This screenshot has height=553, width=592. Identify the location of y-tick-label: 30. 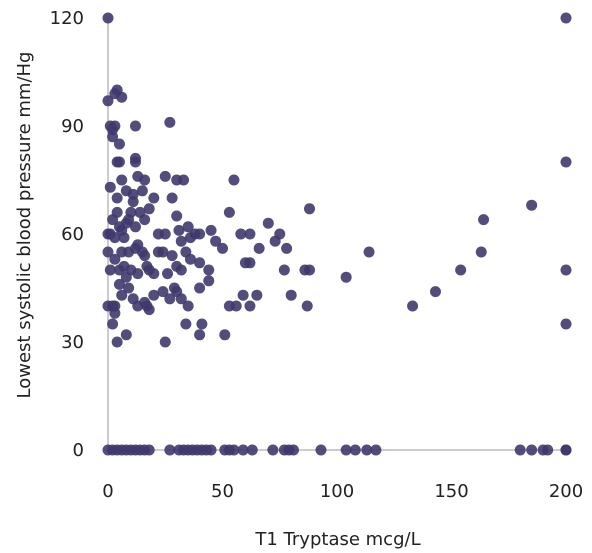
(72, 342).